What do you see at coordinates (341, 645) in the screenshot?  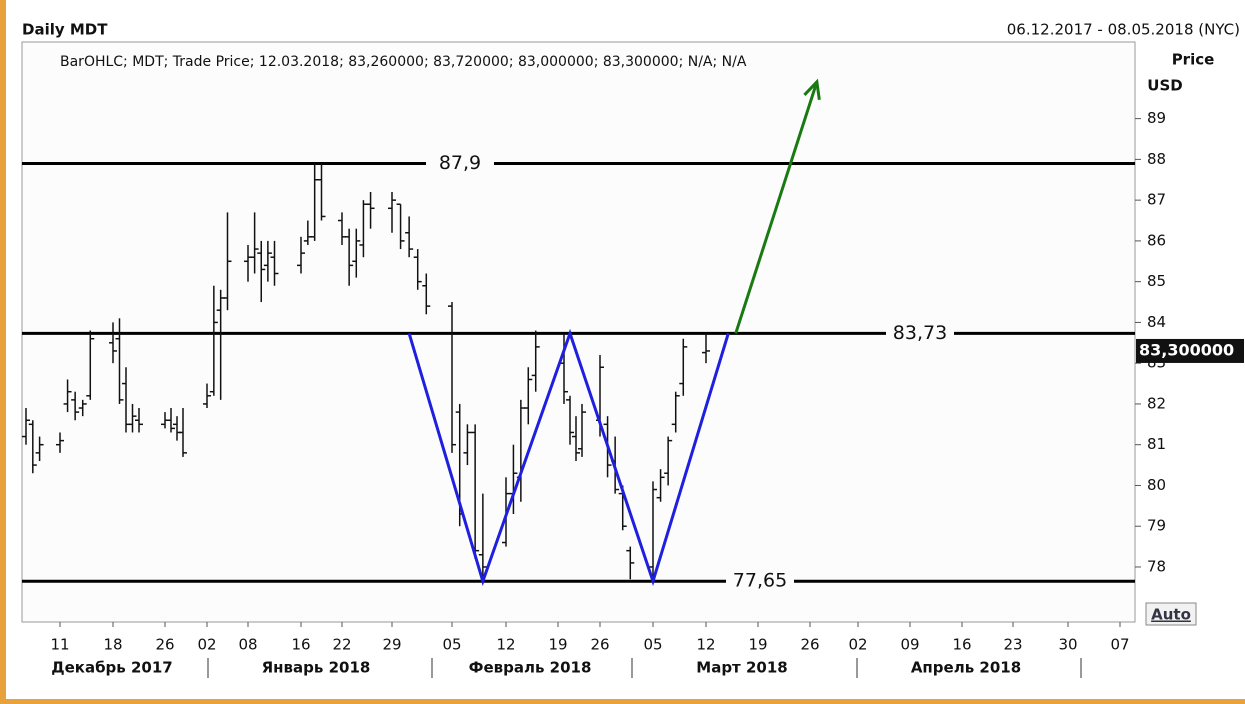 I see `x-tick-label: 22` at bounding box center [341, 645].